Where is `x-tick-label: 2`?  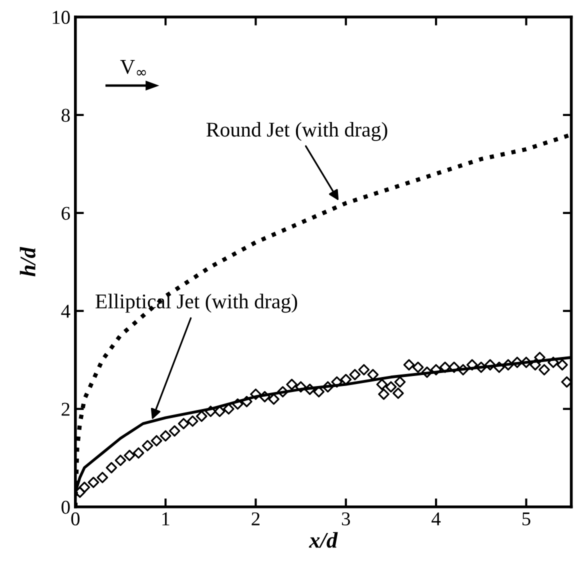 x-tick-label: 2 is located at coordinates (256, 519).